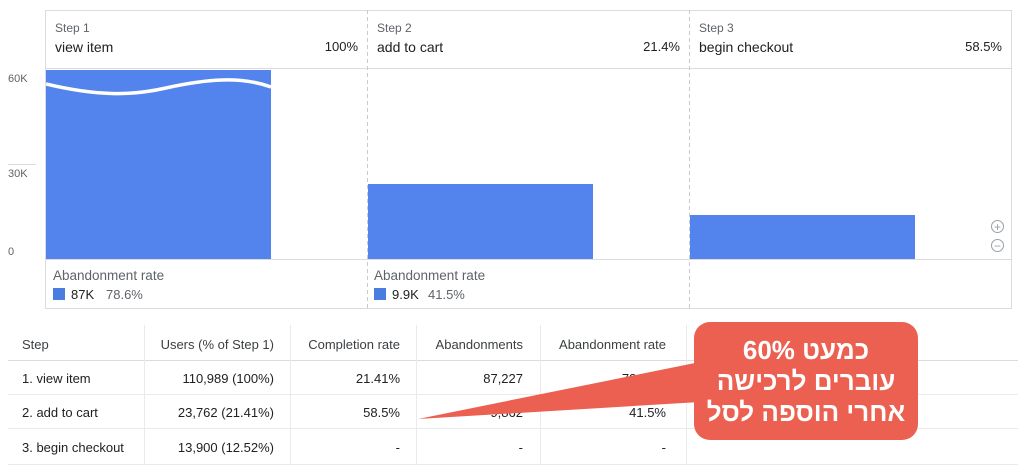 This screenshot has width=1024, height=473. Describe the element at coordinates (225, 447) in the screenshot. I see `table-row-3-users: 13,900 (12.52%)` at that location.